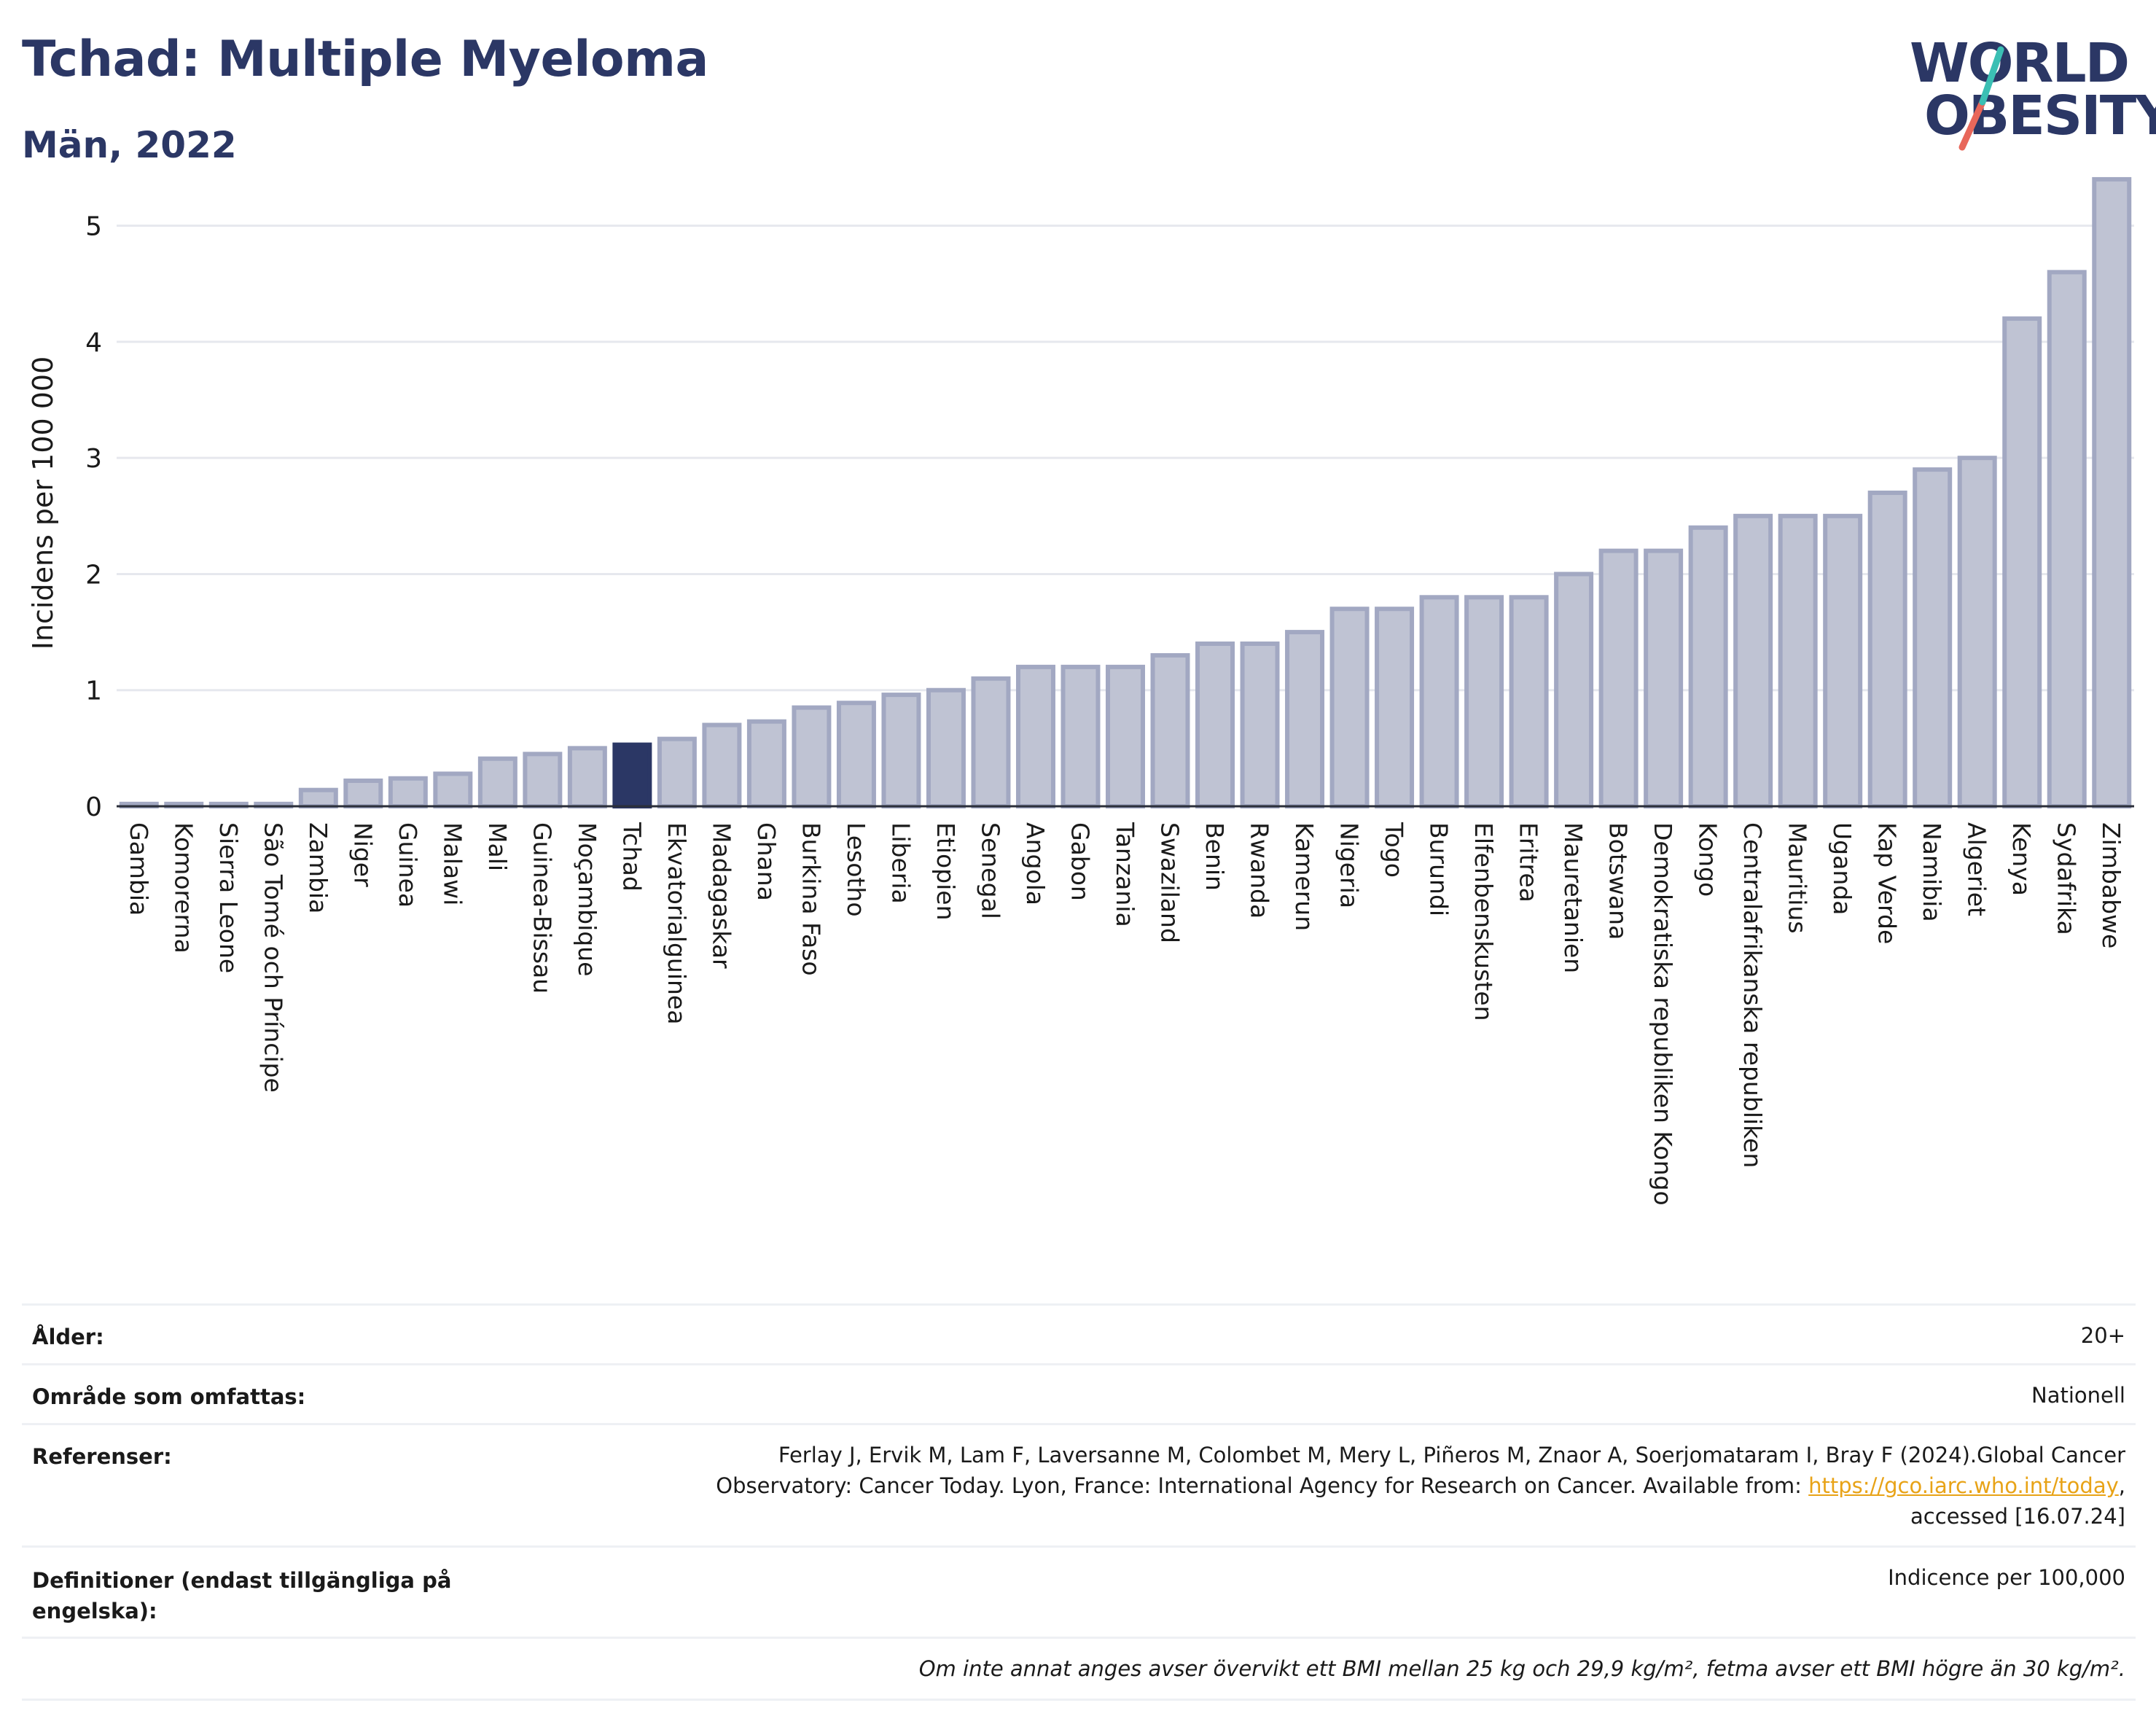 This screenshot has width=2156, height=1735. What do you see at coordinates (811, 899) in the screenshot?
I see `x-tick-label: Burkina Faso` at bounding box center [811, 899].